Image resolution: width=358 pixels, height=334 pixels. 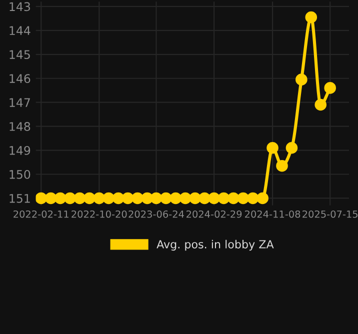 What do you see at coordinates (20, 198) in the screenshot?
I see `y-tick-label: 151` at bounding box center [20, 198].